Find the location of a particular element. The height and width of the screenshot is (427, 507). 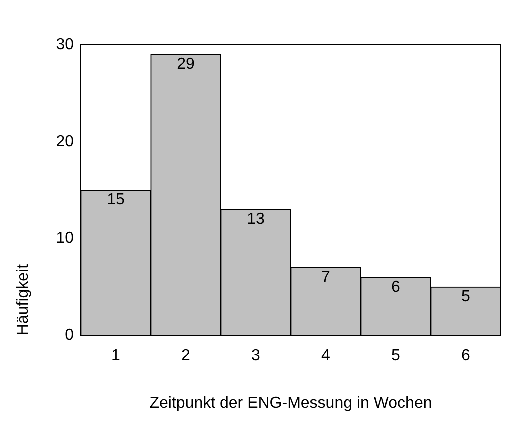

data-label: 15 is located at coordinates (116, 200).